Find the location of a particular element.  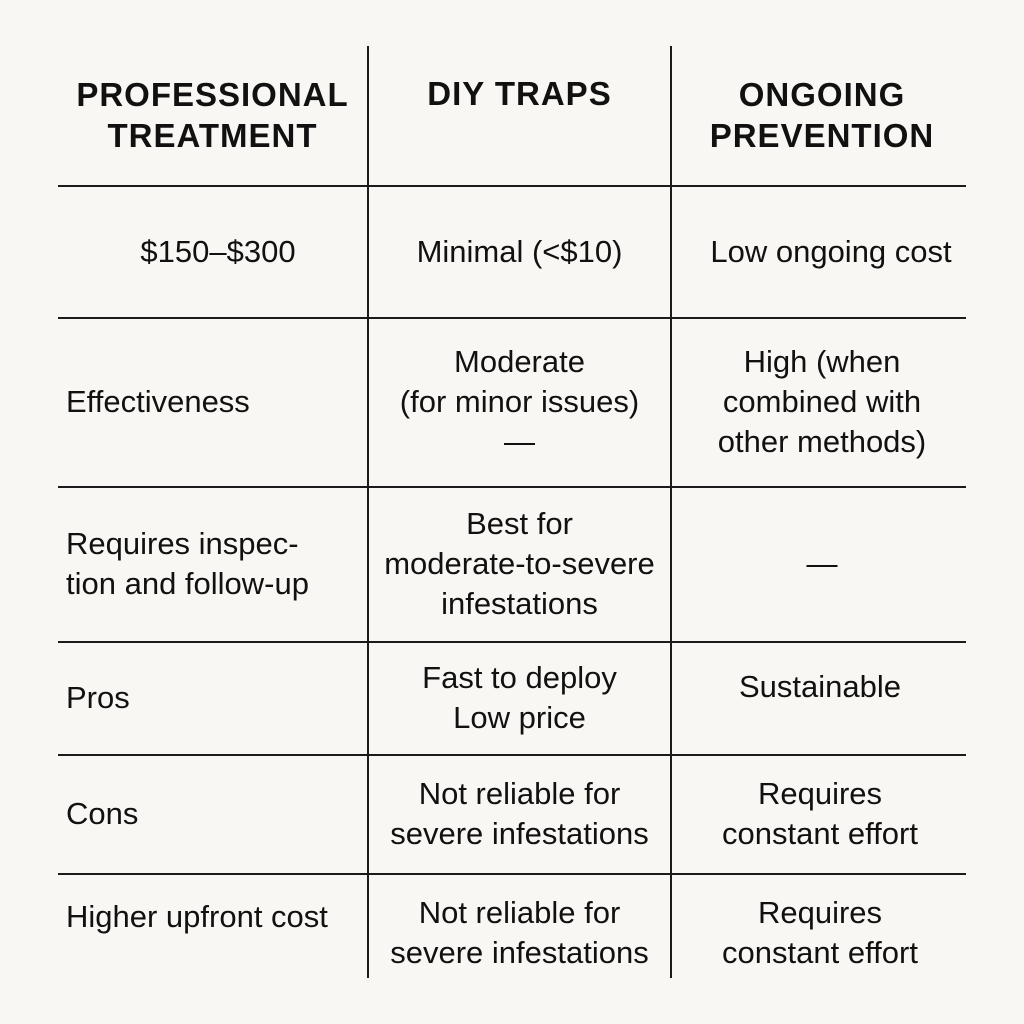

row-3-col-3: — is located at coordinates (822, 564).